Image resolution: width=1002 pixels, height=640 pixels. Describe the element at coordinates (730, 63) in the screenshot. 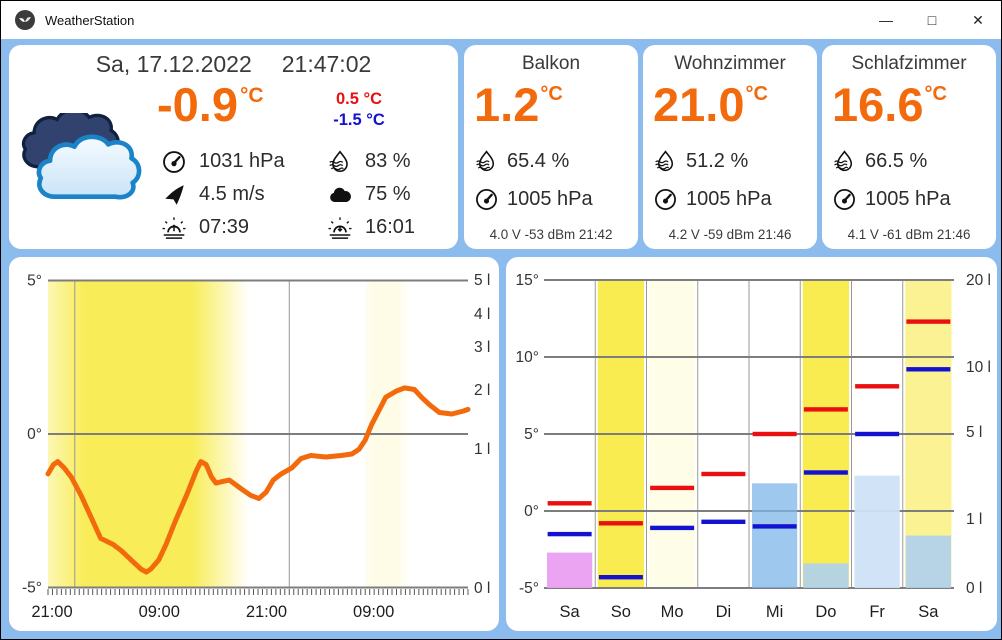

I see `sensor-name: Wohnzimmer` at that location.